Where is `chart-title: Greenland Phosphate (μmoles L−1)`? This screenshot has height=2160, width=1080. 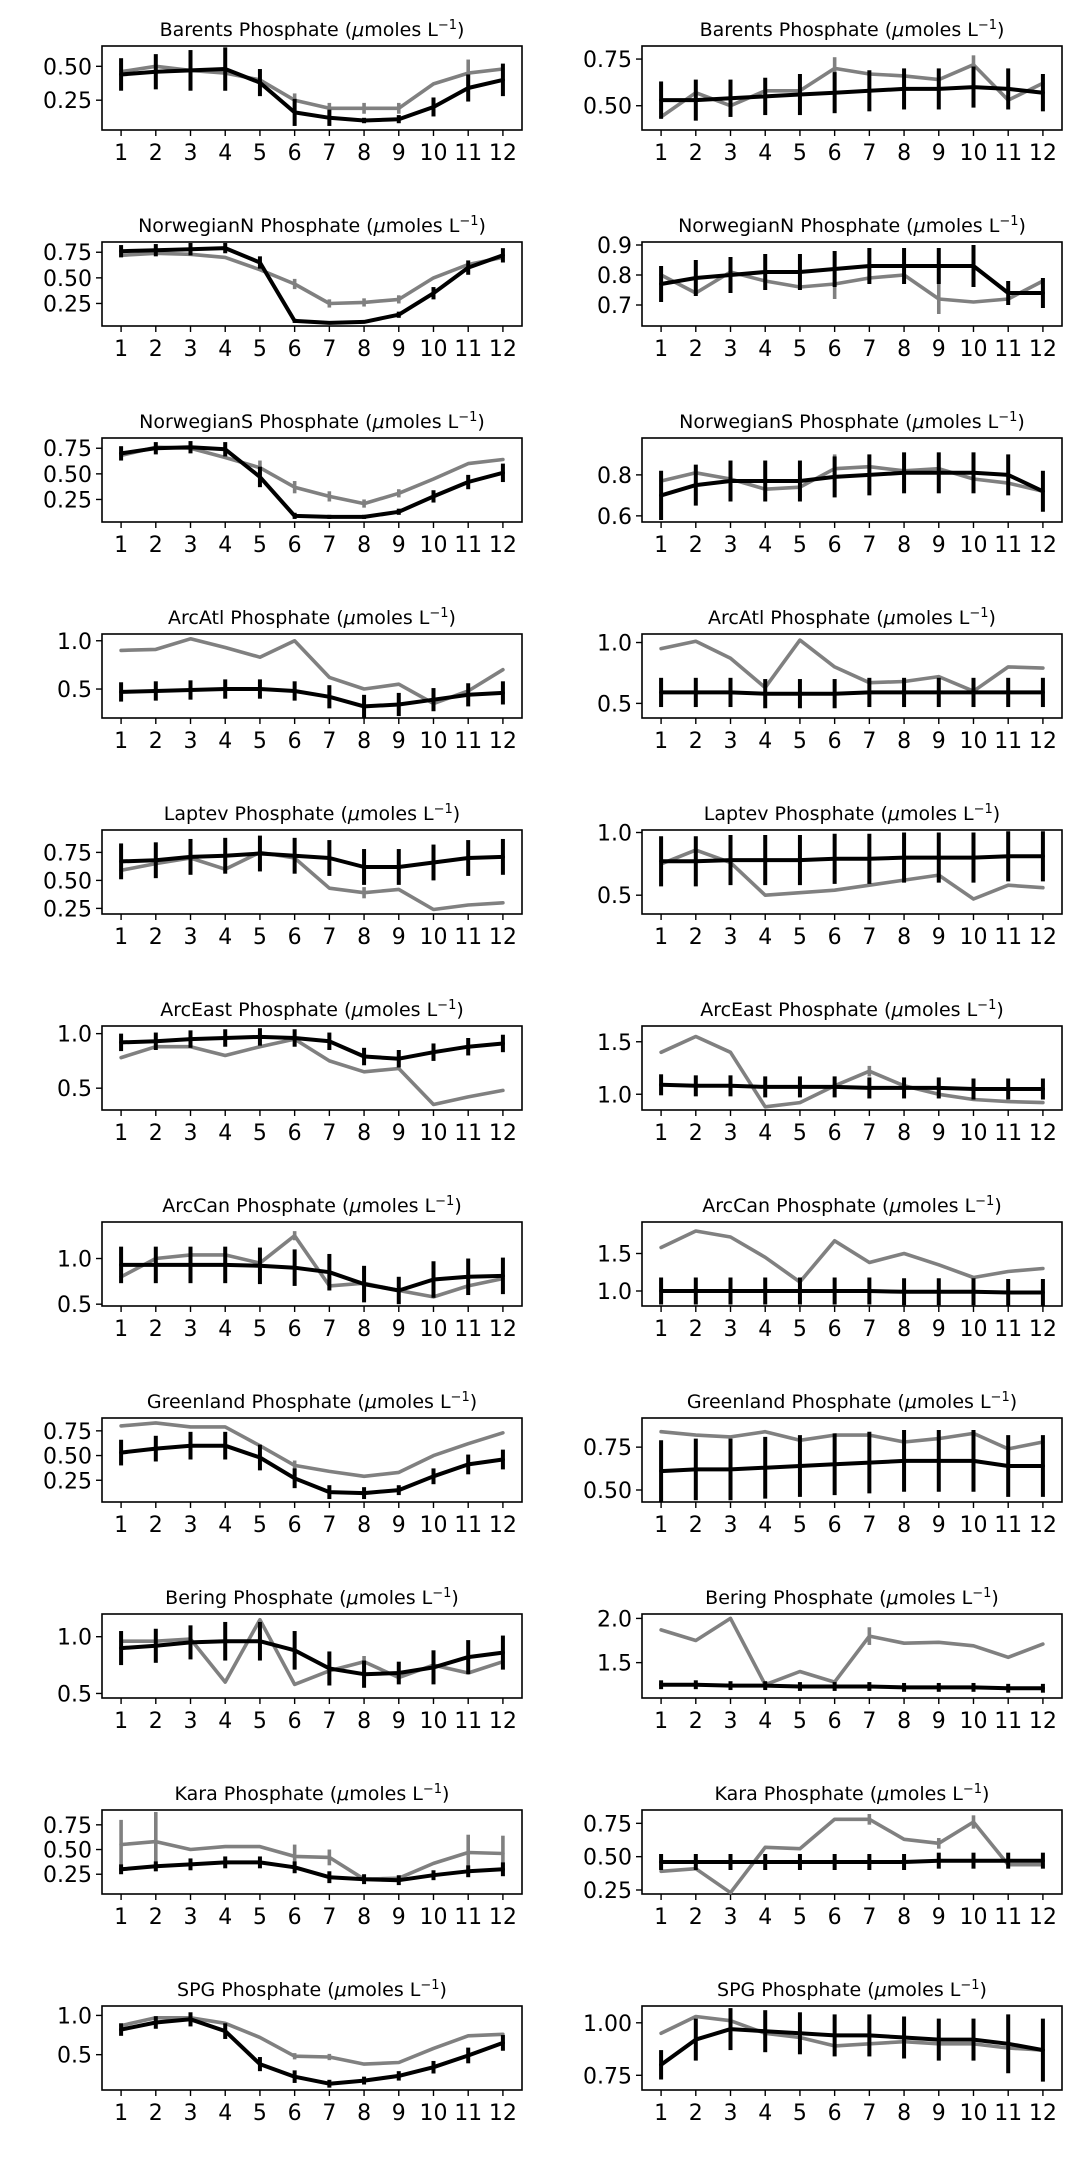
chart-title: Greenland Phosphate (μmoles L−1) is located at coordinates (852, 1401).